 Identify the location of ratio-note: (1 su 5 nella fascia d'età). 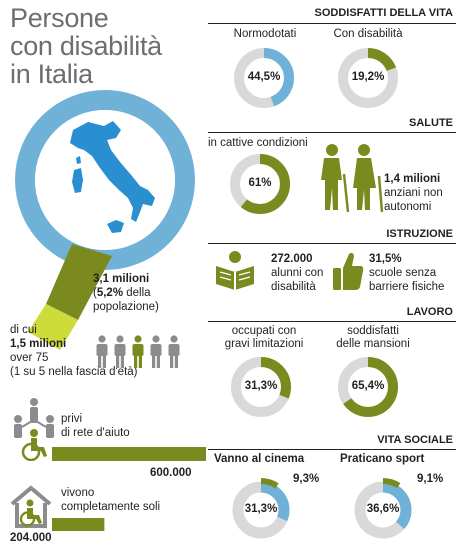
(74, 372).